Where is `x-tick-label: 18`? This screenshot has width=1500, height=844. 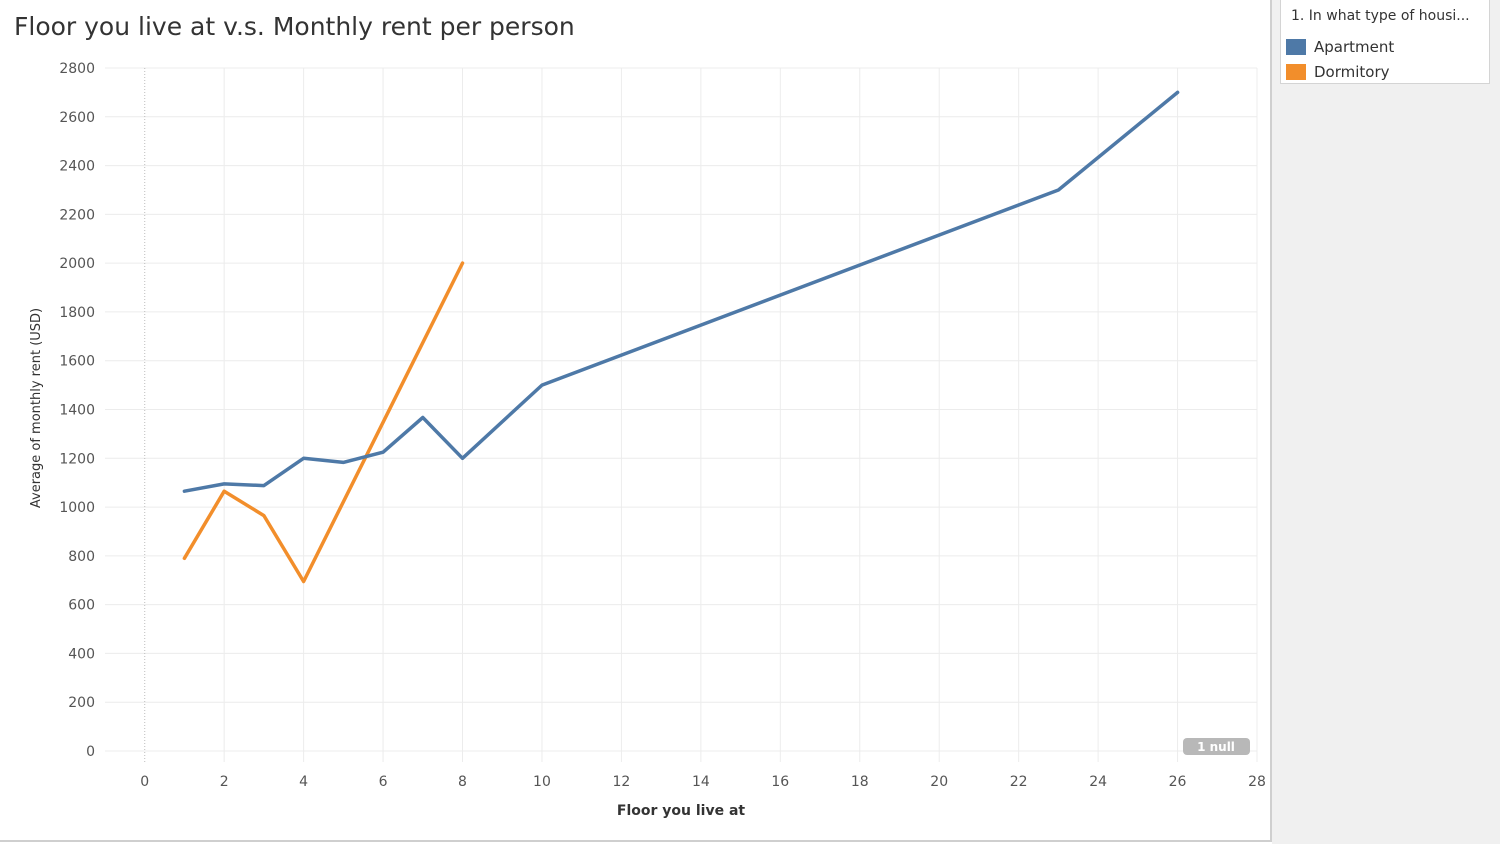 x-tick-label: 18 is located at coordinates (860, 782).